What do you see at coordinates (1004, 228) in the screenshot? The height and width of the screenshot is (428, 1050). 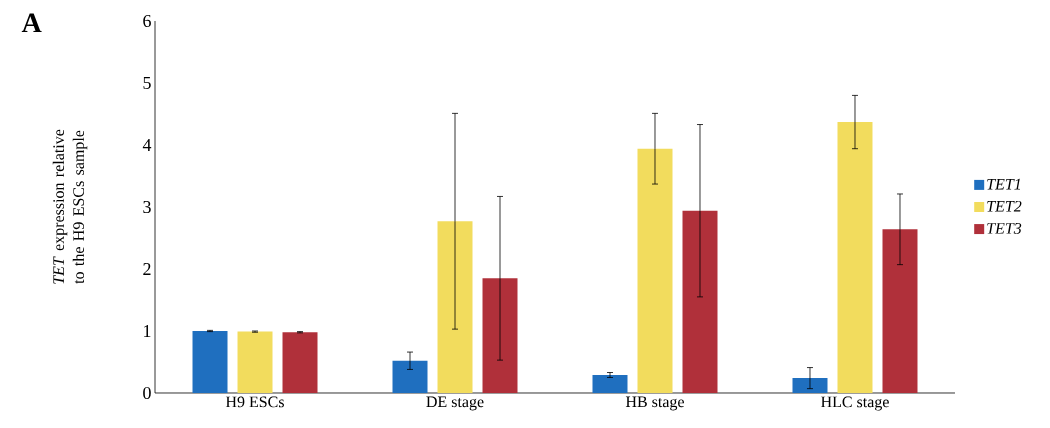 I see `legend-label: TET3` at bounding box center [1004, 228].